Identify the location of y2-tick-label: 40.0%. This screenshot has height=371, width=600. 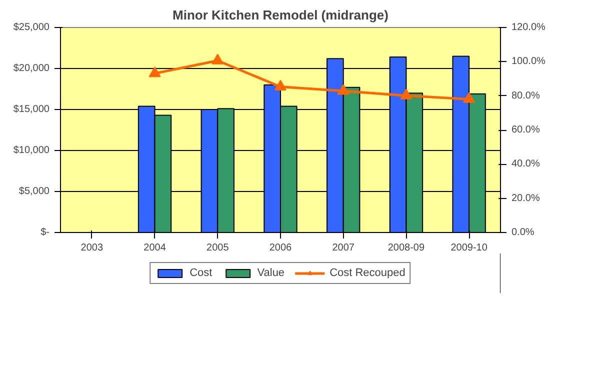
(526, 164).